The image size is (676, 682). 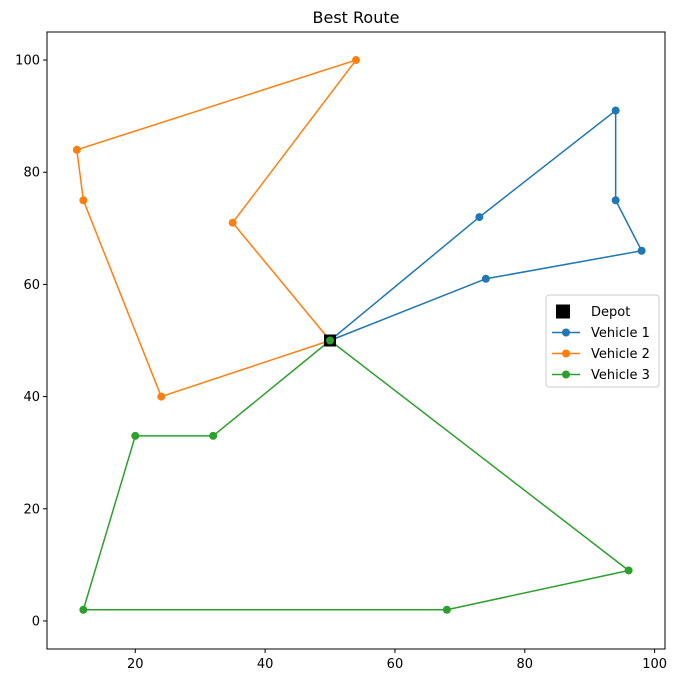 I want to click on chart-title: Best Route, so click(x=356, y=17).